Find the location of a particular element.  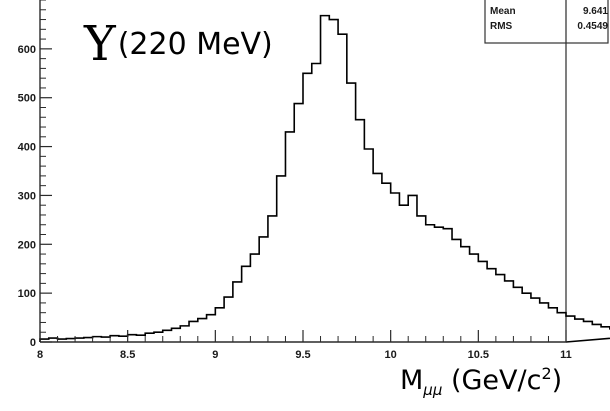

x-axis-title-main: M is located at coordinates (412, 380).